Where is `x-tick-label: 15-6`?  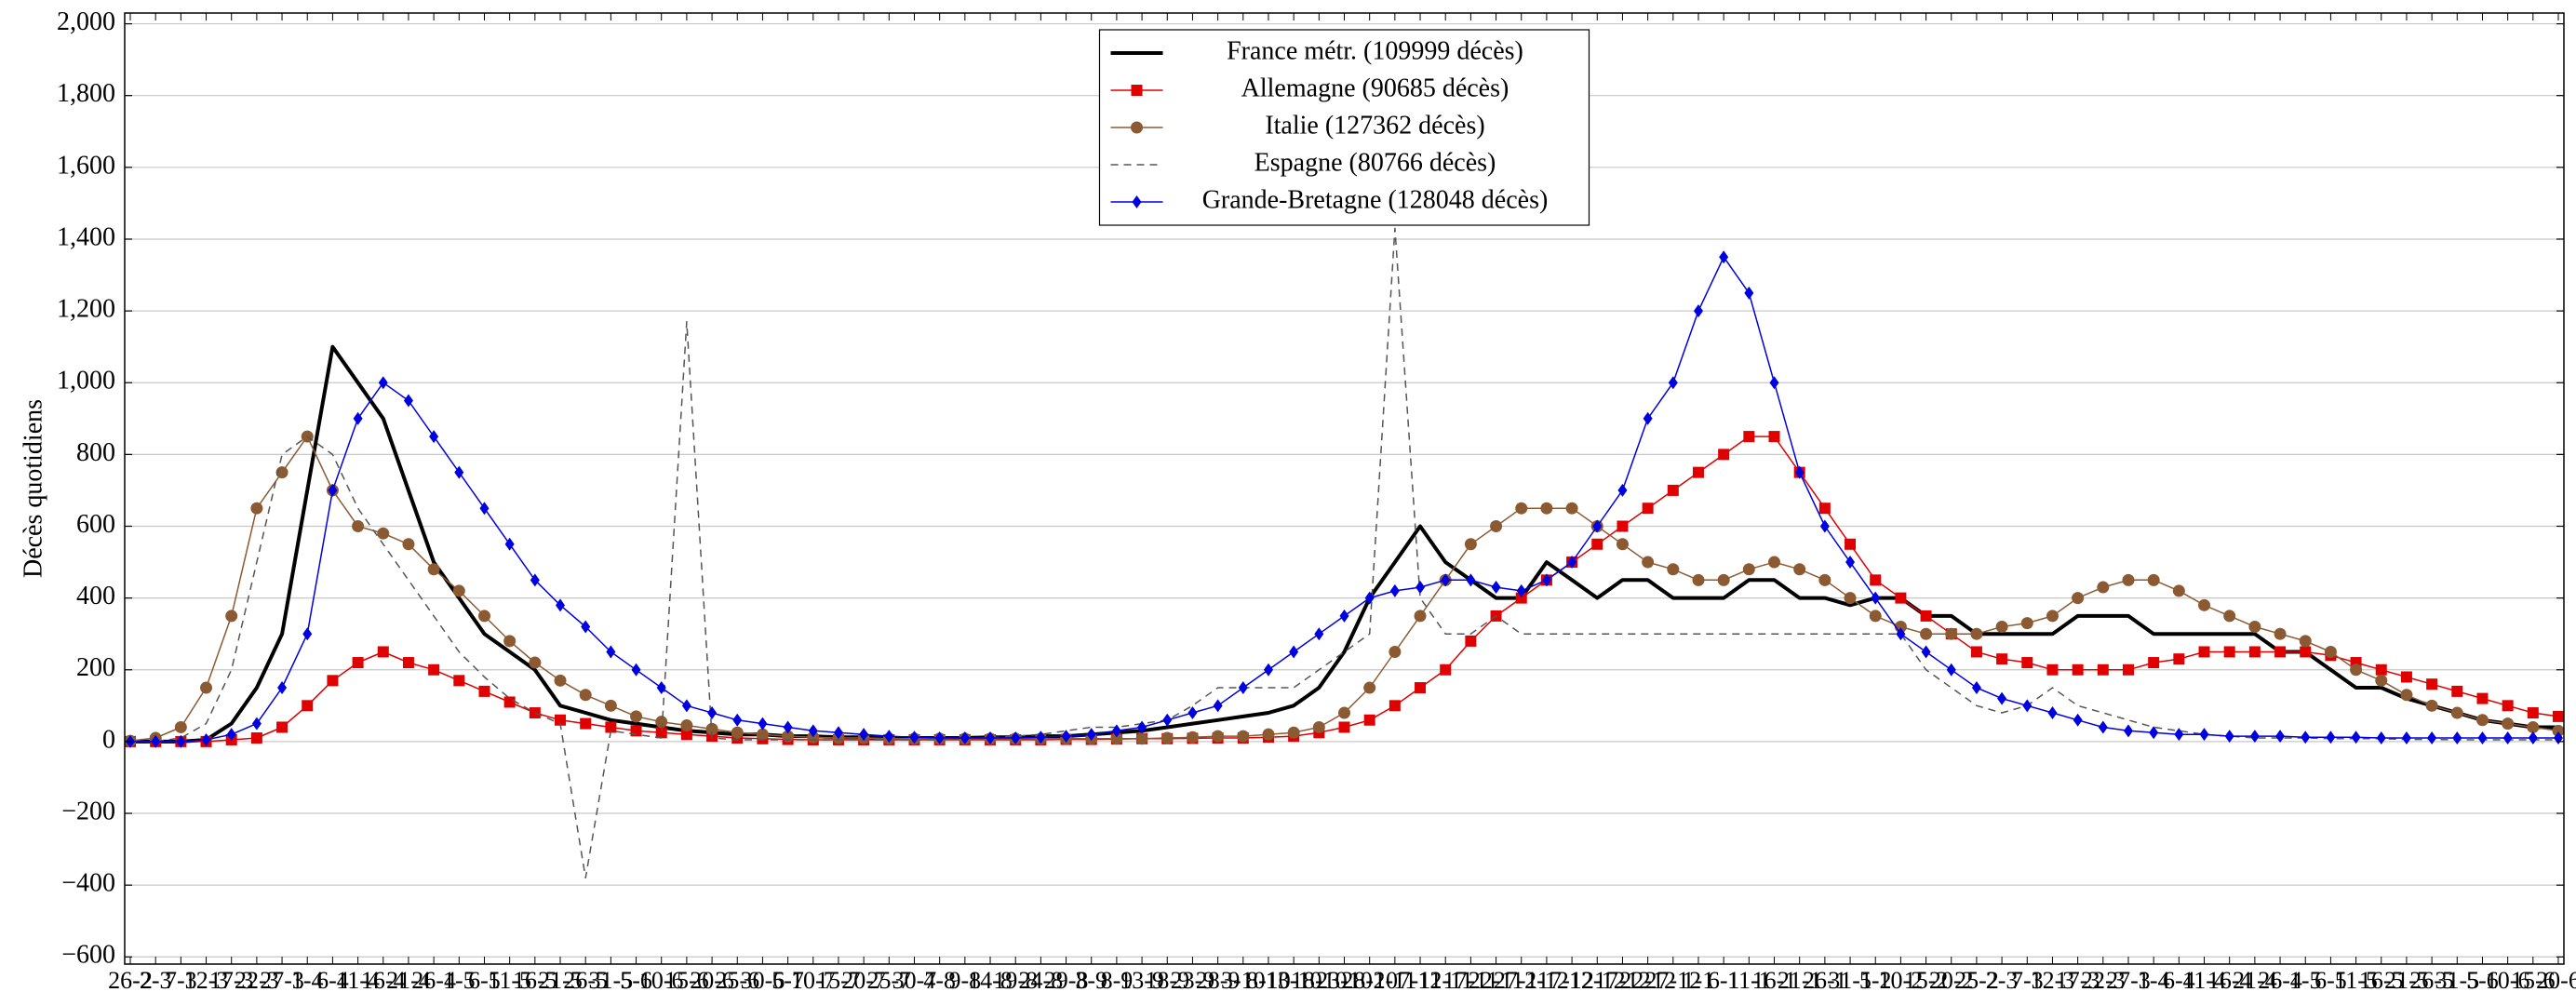
x-tick-label: 15-6 is located at coordinates (686, 980).